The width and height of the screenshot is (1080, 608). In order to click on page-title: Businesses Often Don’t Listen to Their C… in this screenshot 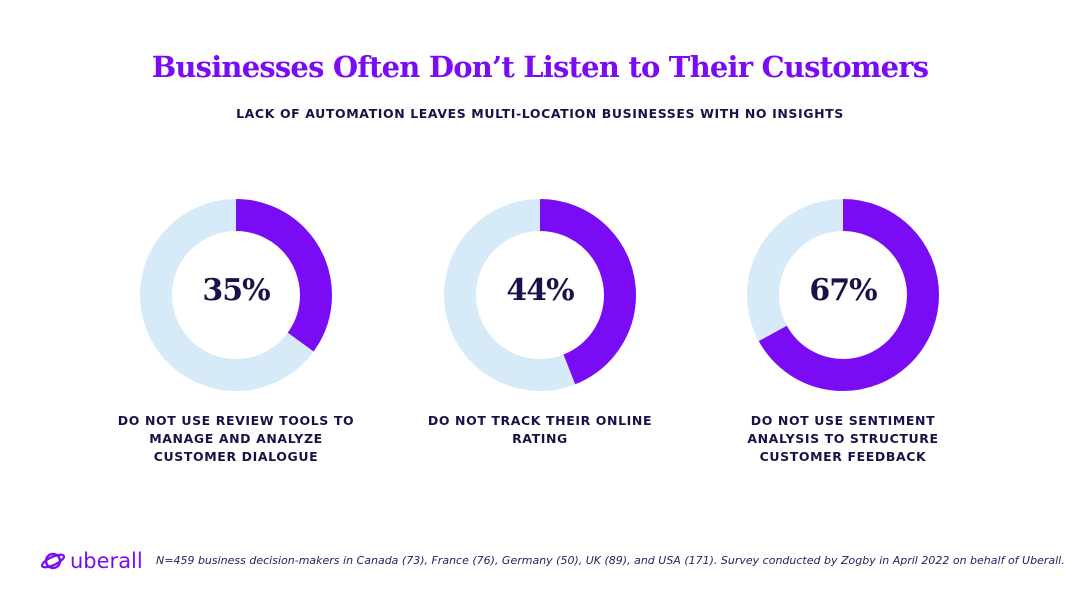, I will do `click(540, 67)`.